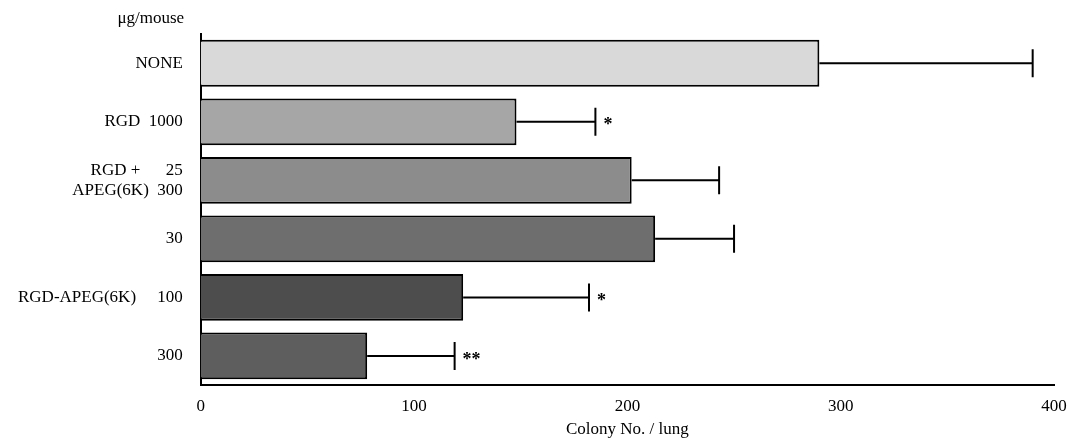 The image size is (1082, 448). I want to click on x-tick-label: 0, so click(201, 405).